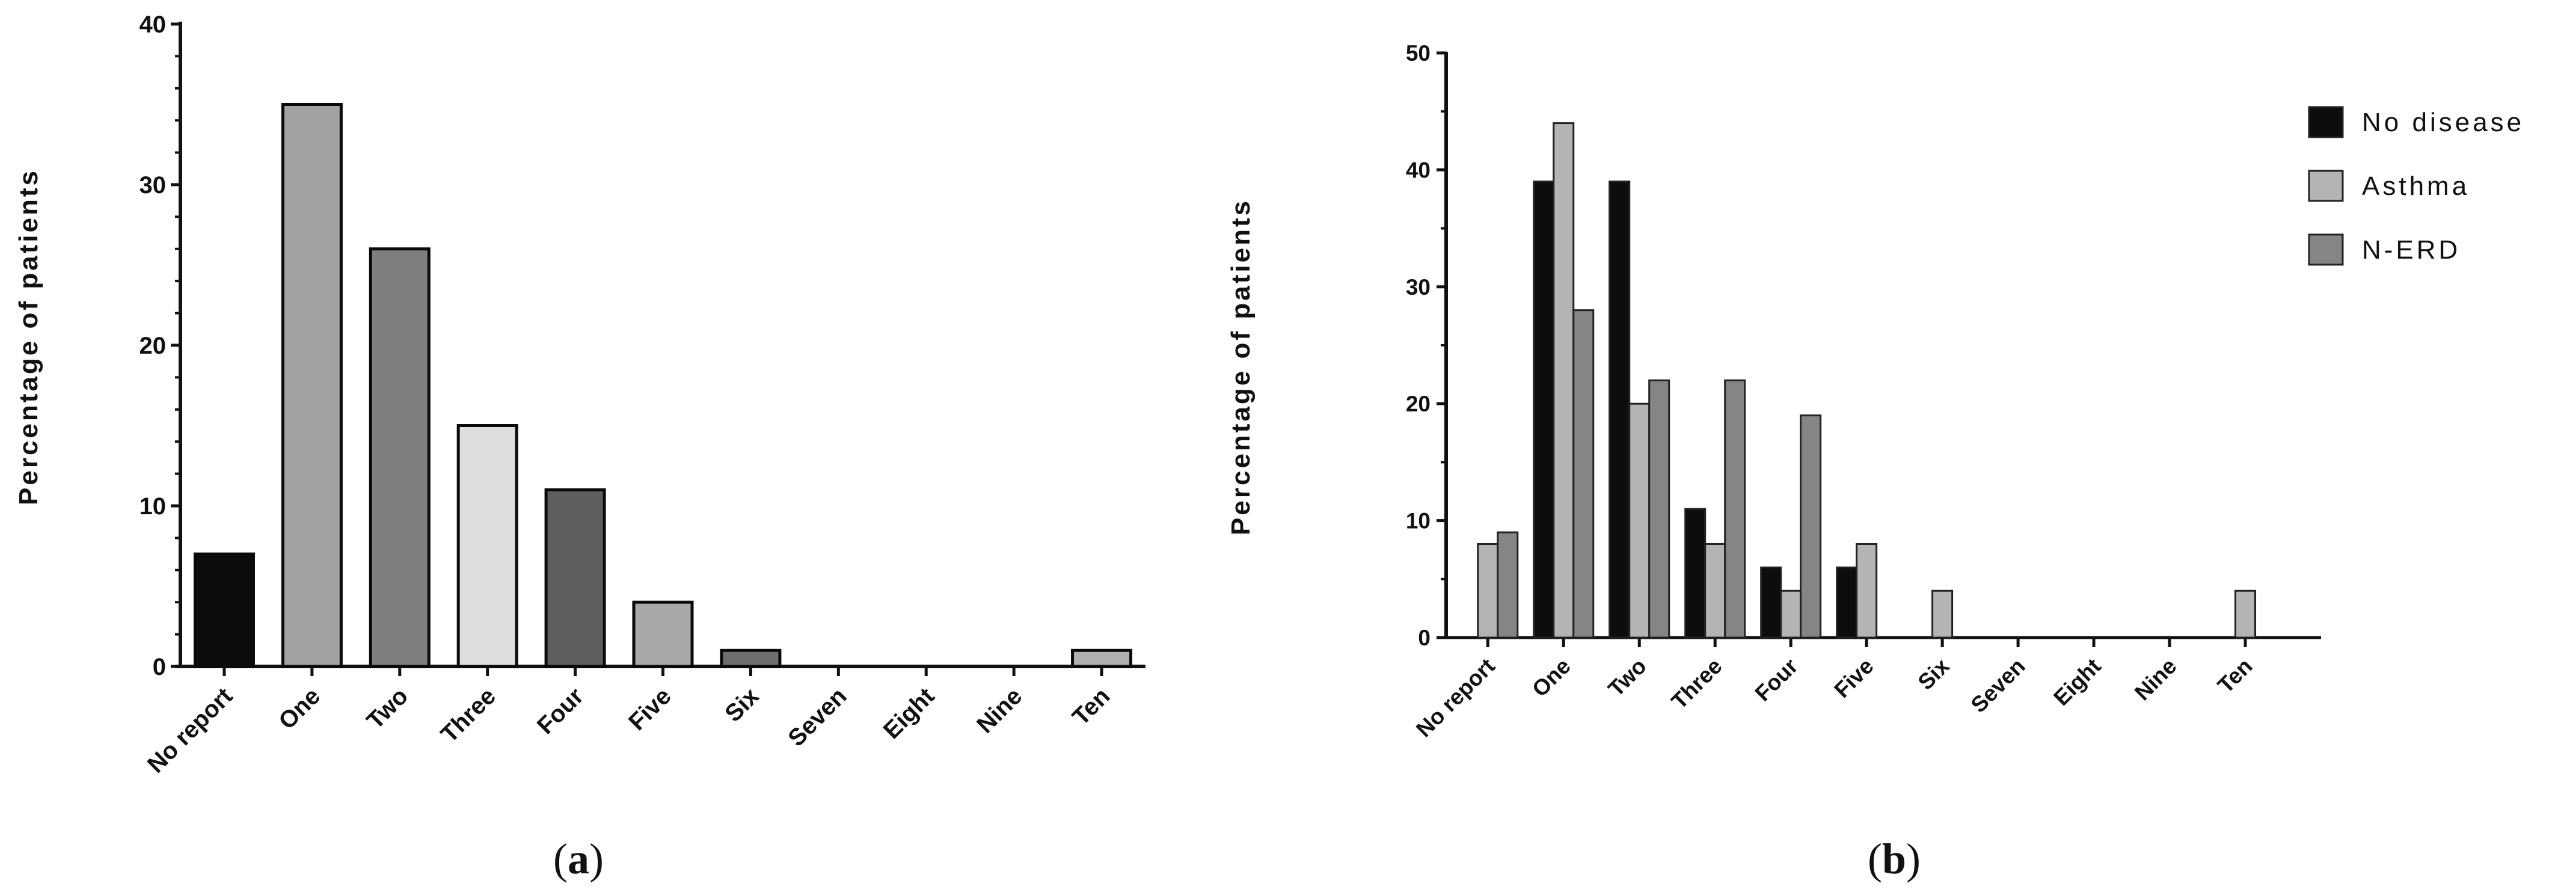  Describe the element at coordinates (2326, 249) in the screenshot. I see `panel-b-legend-swatch-n-erd` at that location.